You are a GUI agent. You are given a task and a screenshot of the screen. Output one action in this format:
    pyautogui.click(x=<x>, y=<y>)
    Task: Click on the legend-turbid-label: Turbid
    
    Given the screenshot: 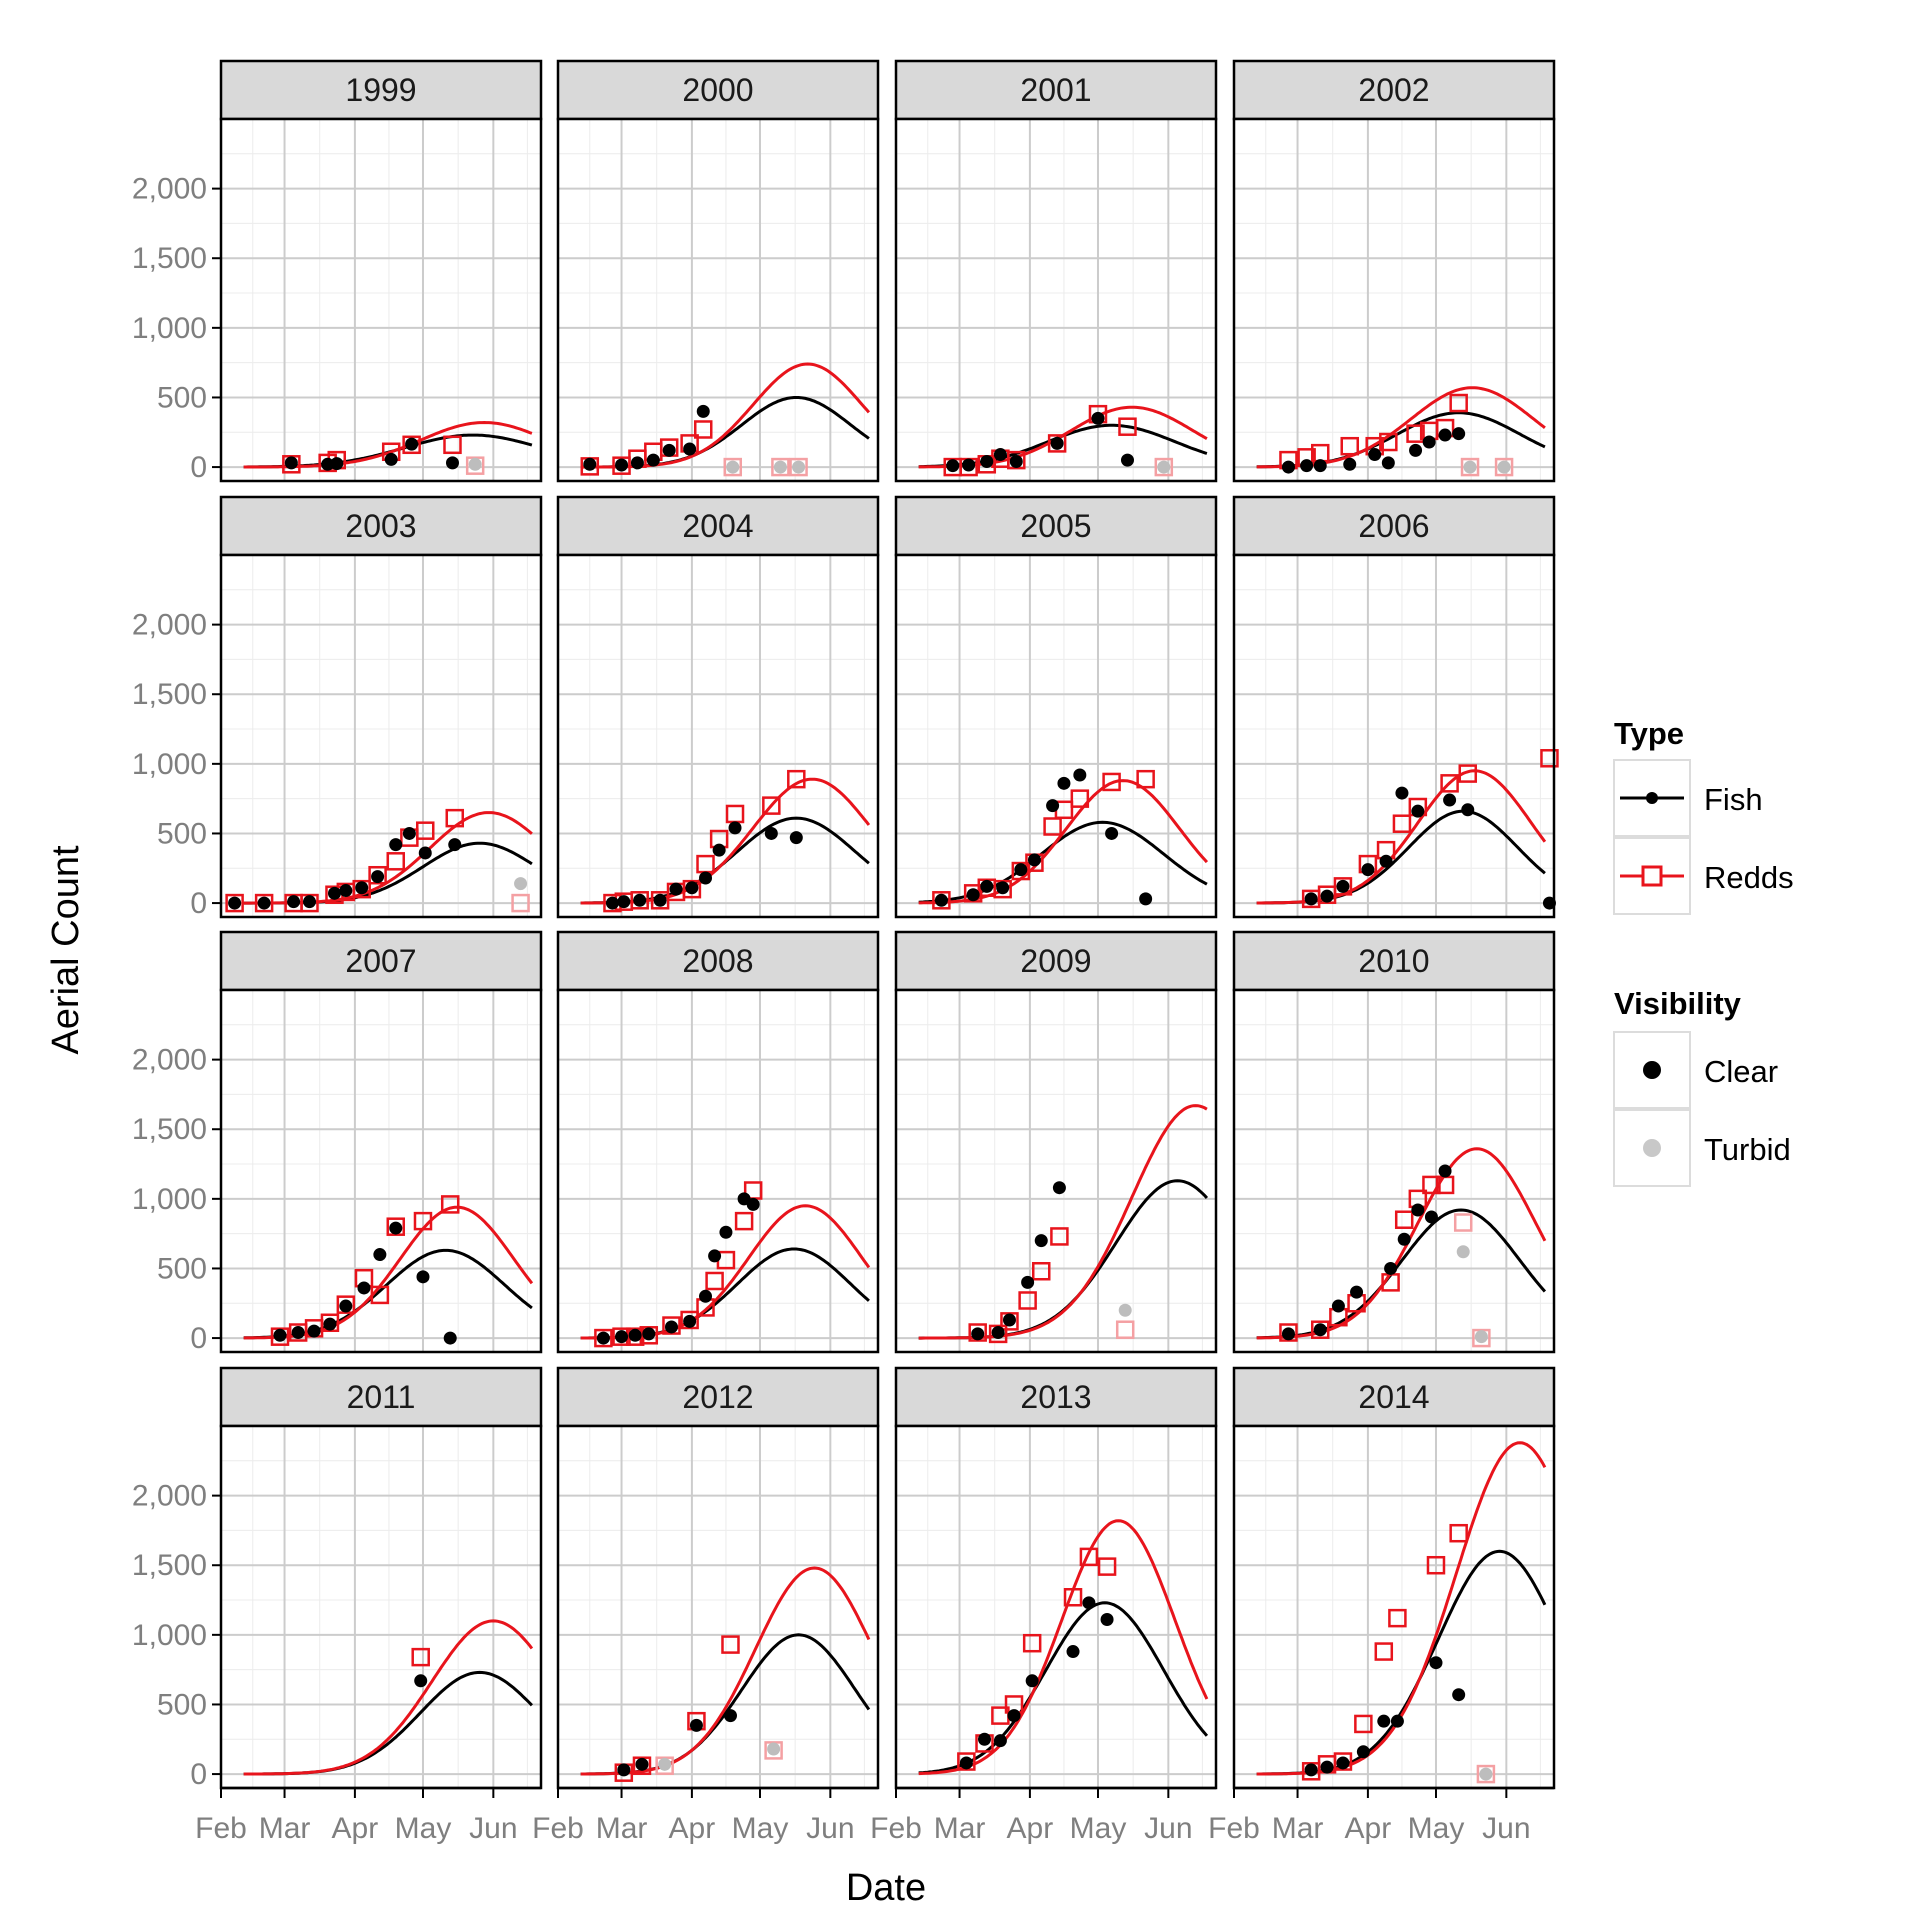 What is the action you would take?
    pyautogui.click(x=1747, y=1149)
    